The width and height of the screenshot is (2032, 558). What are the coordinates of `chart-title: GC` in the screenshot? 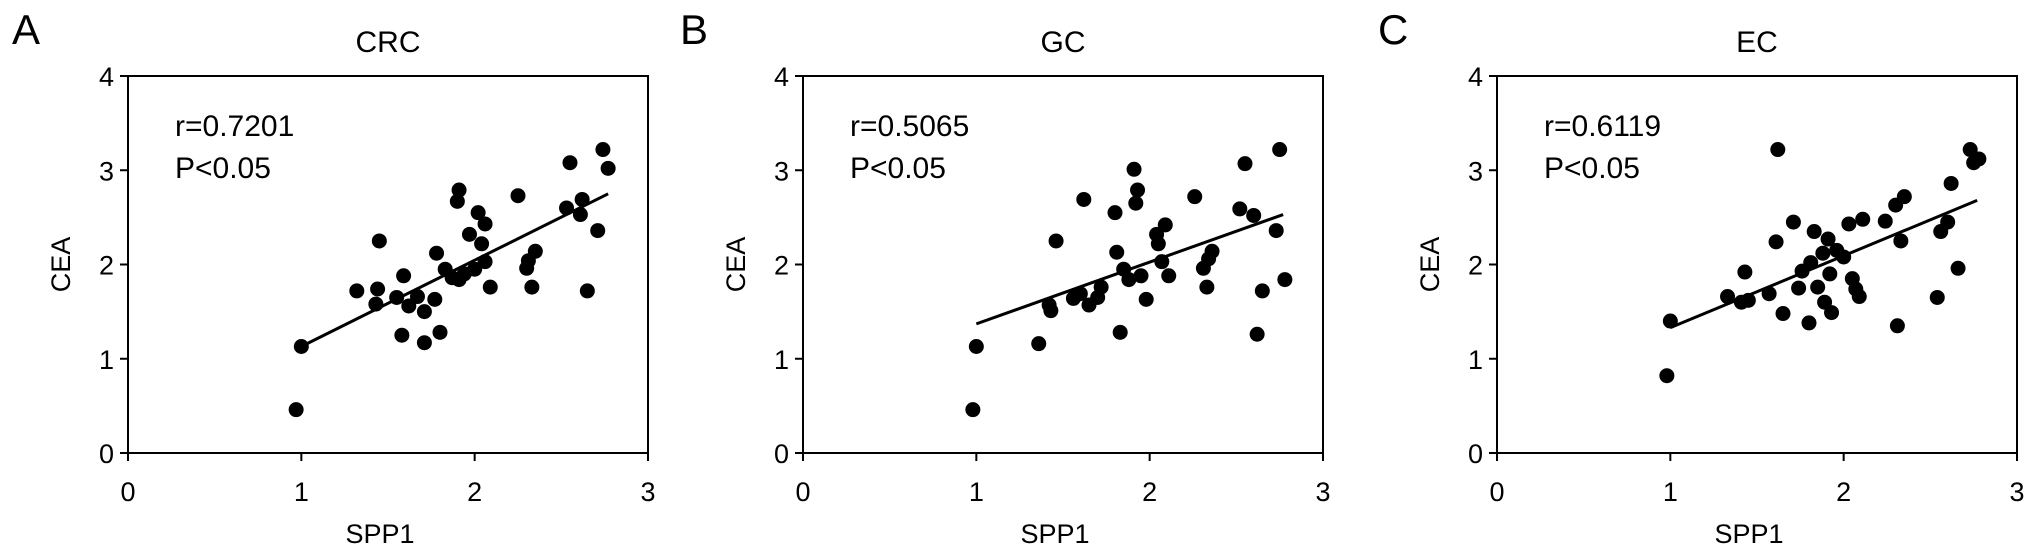 It's located at (1063, 42).